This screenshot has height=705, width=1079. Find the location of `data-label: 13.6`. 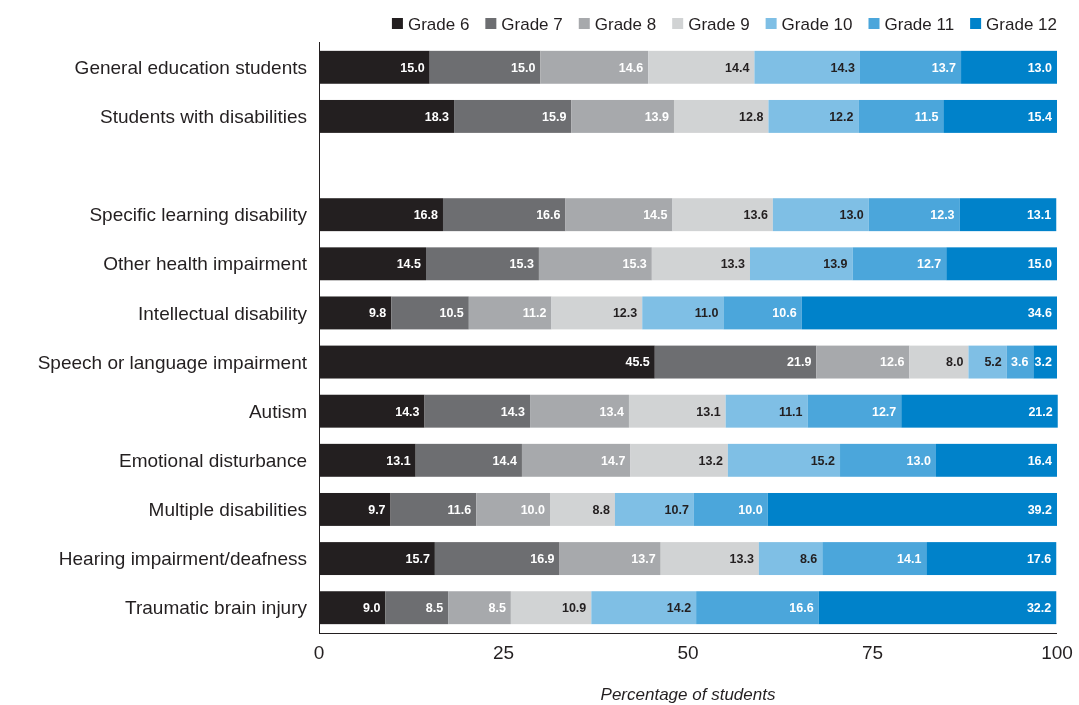

data-label: 13.6 is located at coordinates (755, 215).